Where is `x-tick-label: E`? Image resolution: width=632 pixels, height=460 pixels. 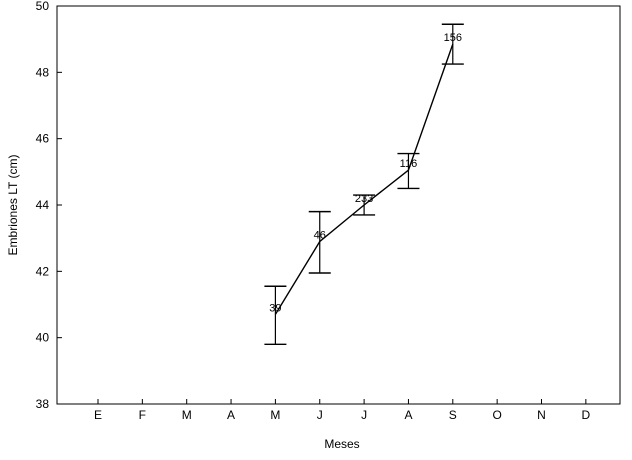 x-tick-label: E is located at coordinates (98, 415).